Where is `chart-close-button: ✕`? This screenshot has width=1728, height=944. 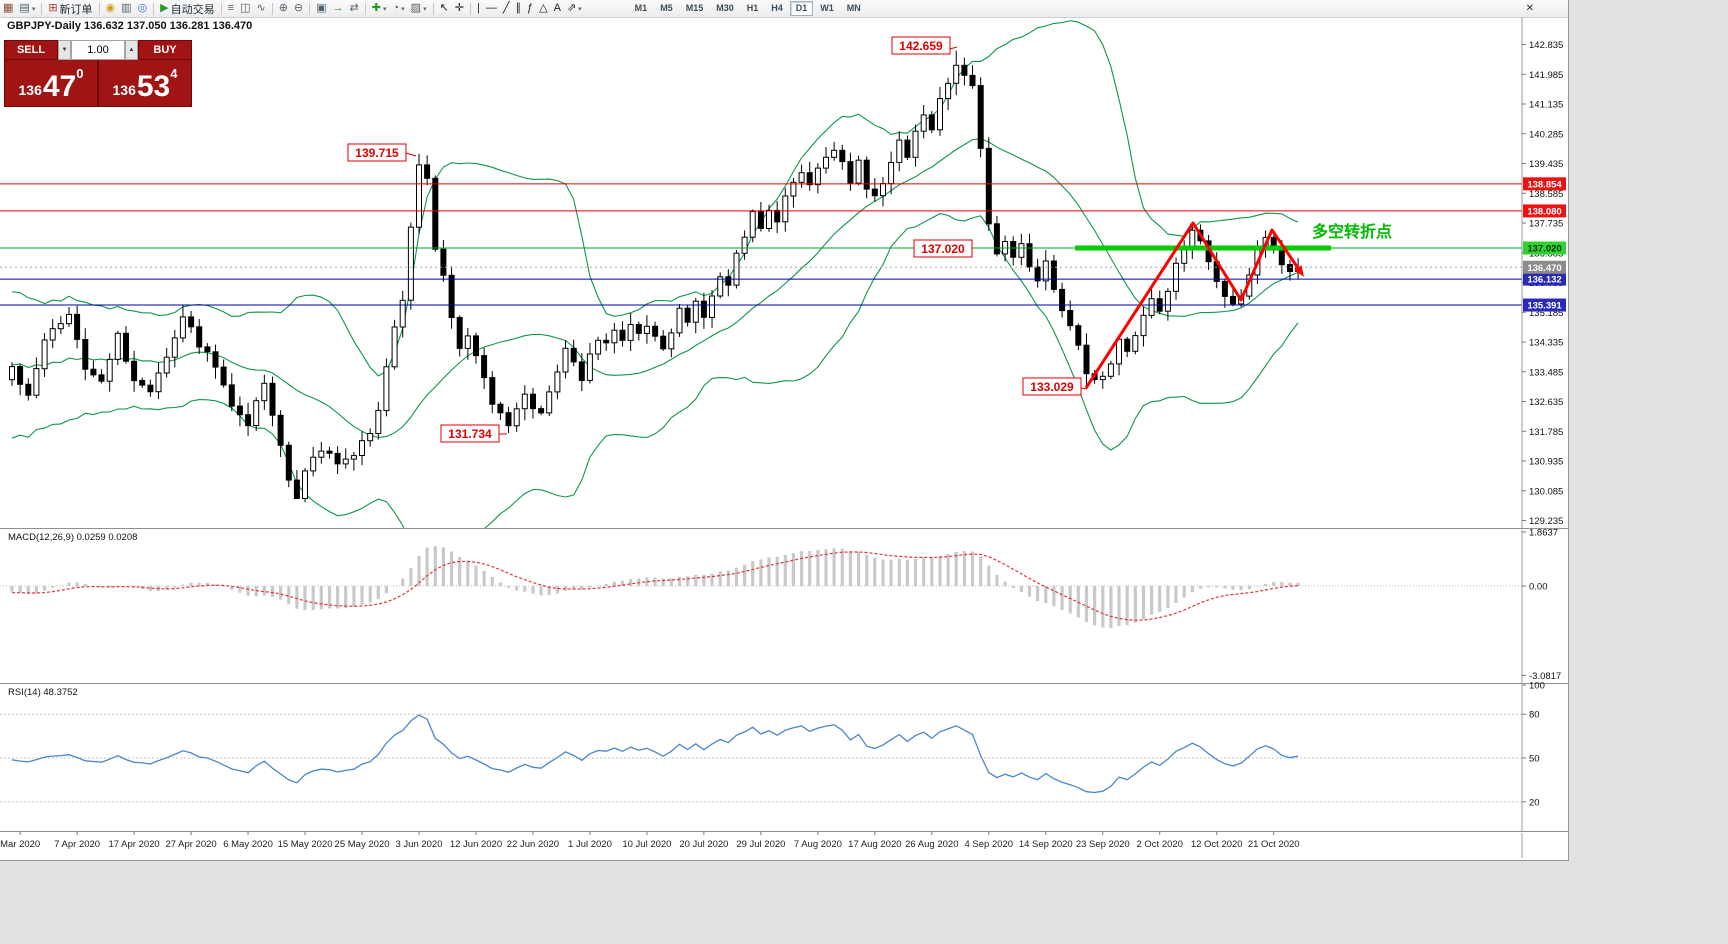
chart-close-button: ✕ is located at coordinates (1529, 8).